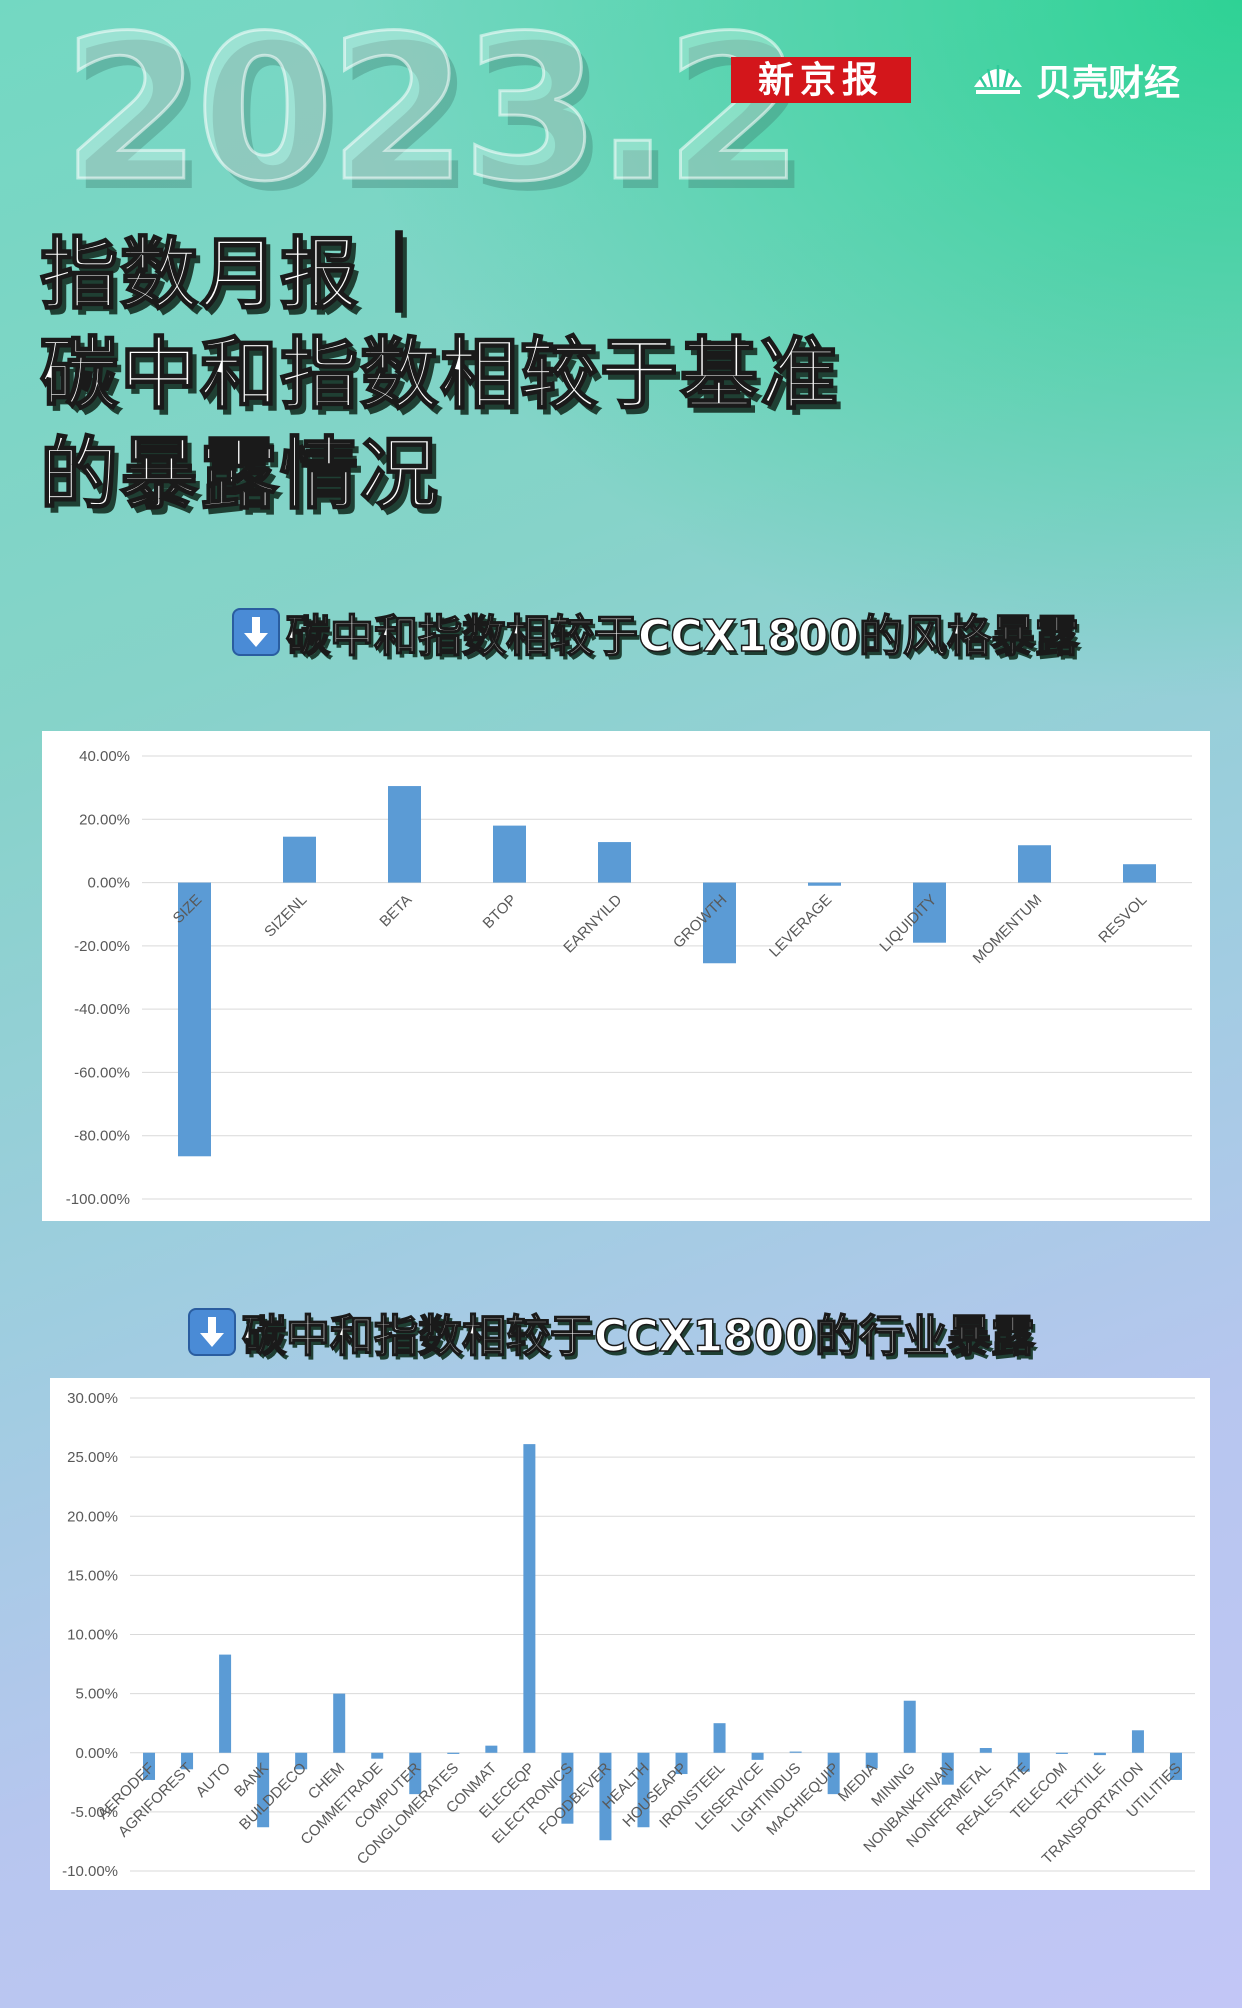 Image resolution: width=1242 pixels, height=2008 pixels. I want to click on x-category-label: AUTO, so click(213, 1780).